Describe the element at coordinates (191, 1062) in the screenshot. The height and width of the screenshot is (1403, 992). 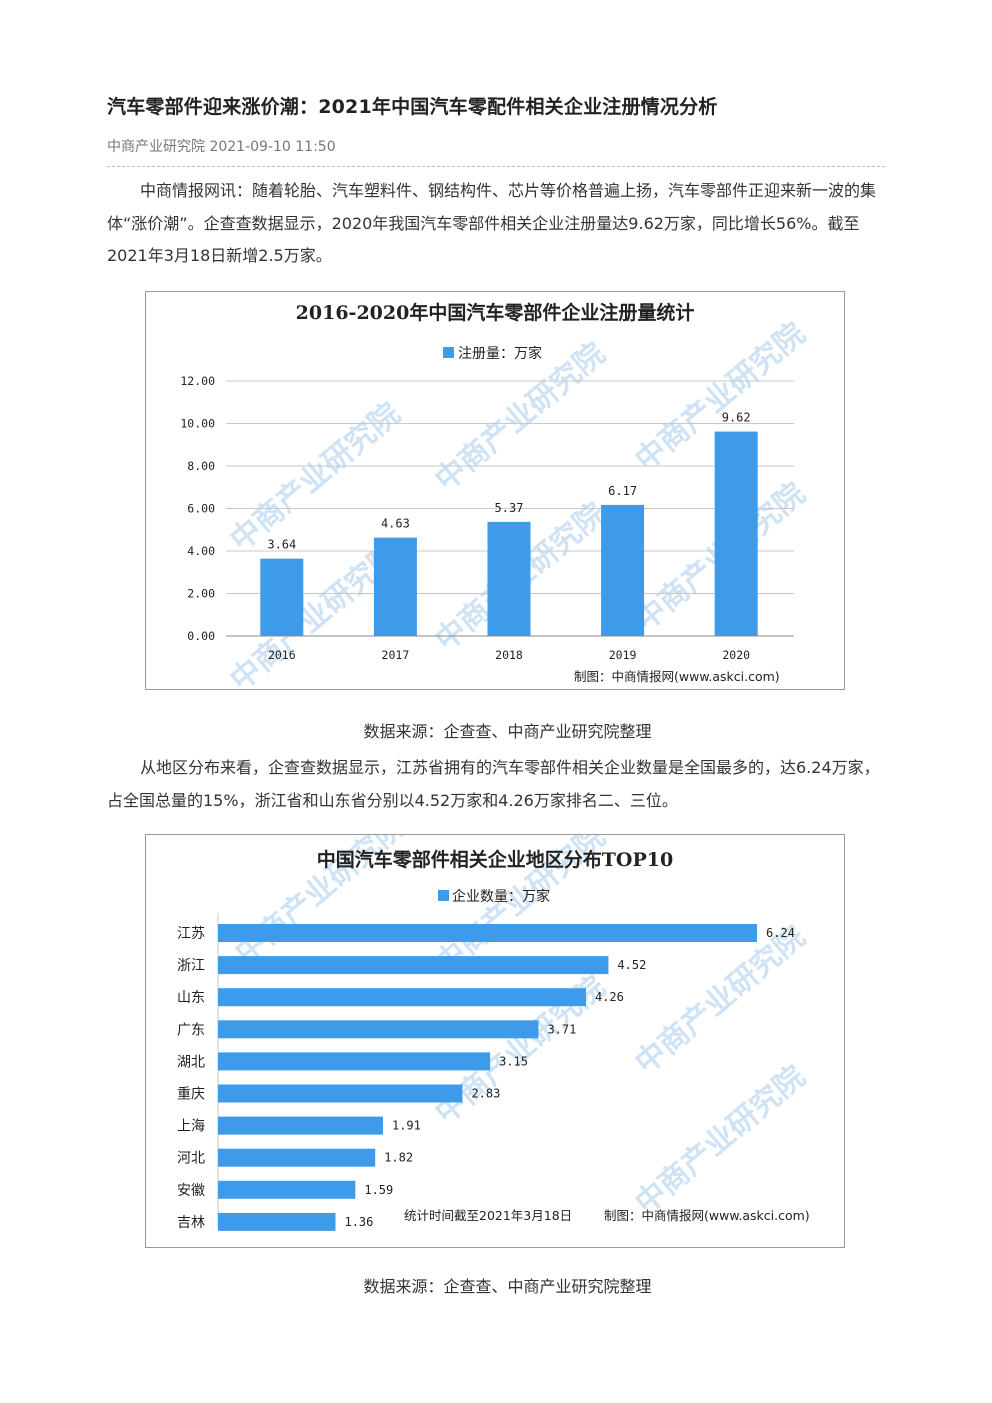
I see `category-label: 湖北` at that location.